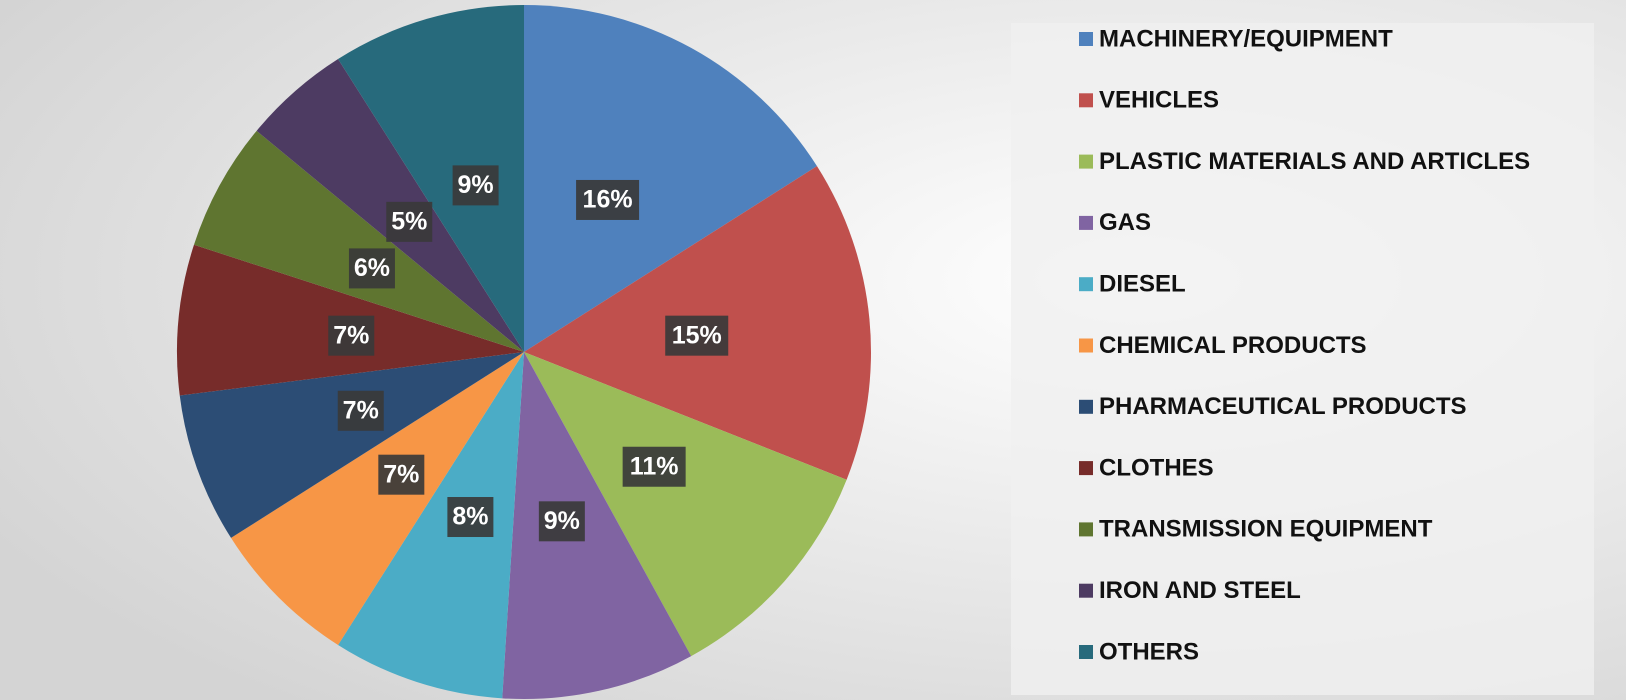 The image size is (1626, 700). Describe the element at coordinates (1314, 161) in the screenshot. I see `legend-label: PLASTIC MATERIALS AND ARTICLES` at that location.